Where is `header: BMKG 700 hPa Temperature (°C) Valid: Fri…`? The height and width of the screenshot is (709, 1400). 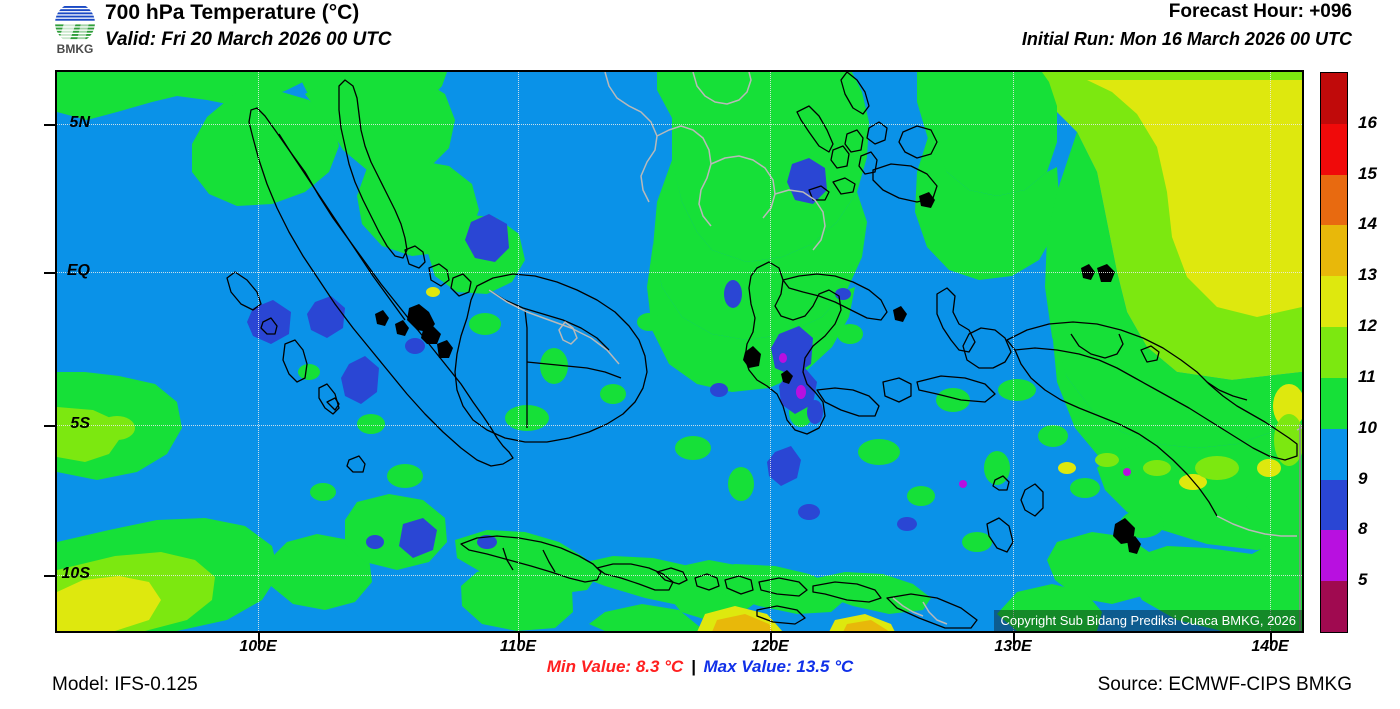 header: BMKG 700 hPa Temperature (°C) Valid: Fri… is located at coordinates (700, 29).